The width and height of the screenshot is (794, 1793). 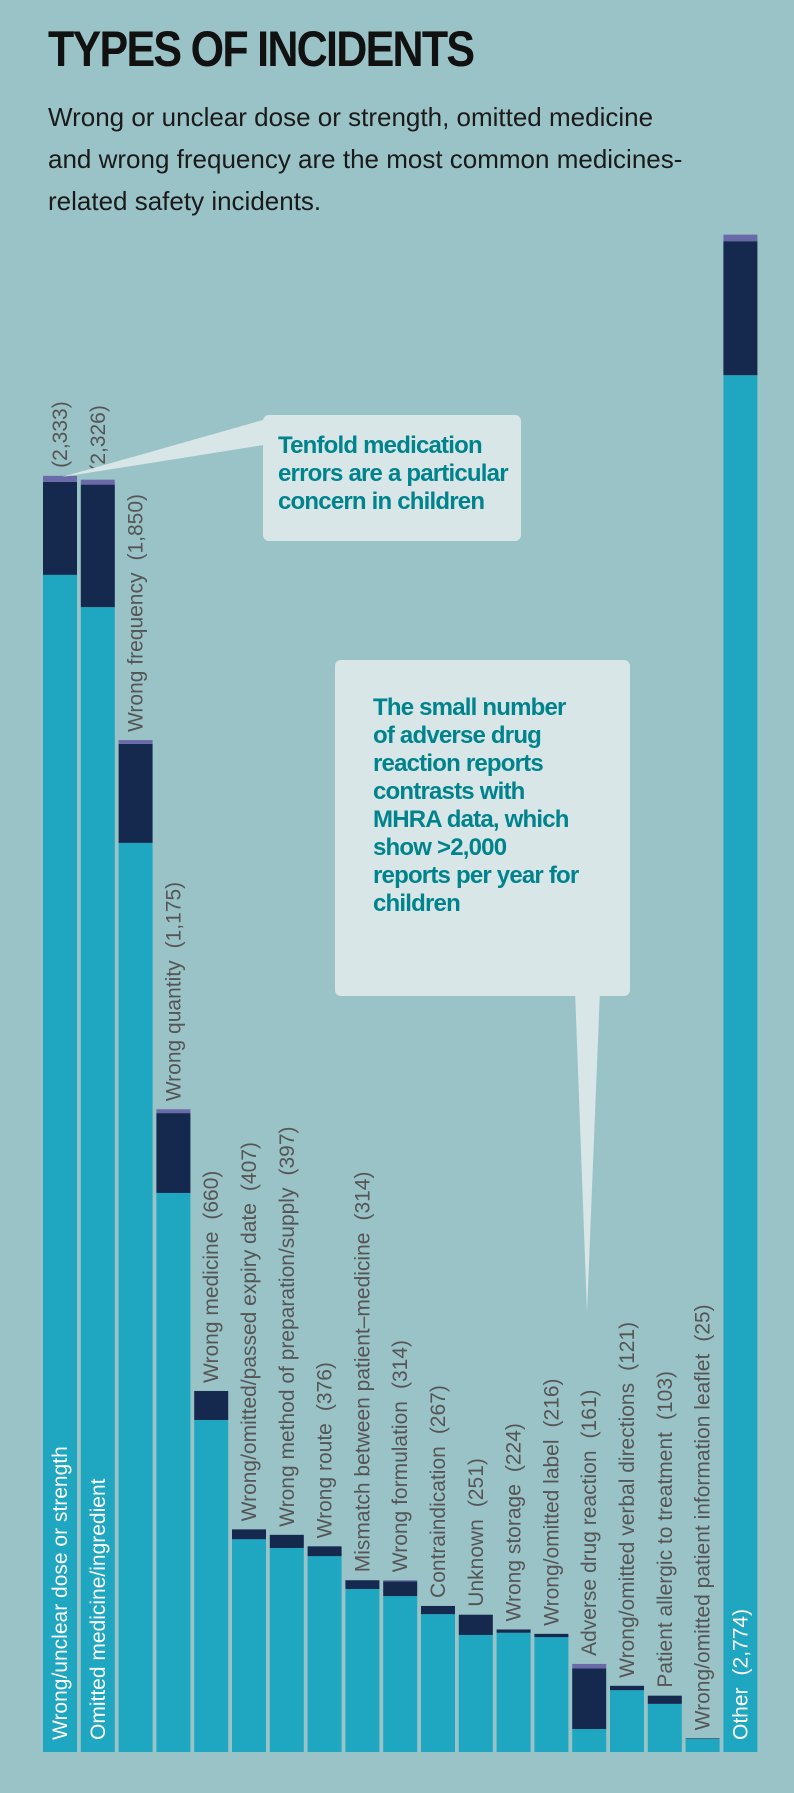 What do you see at coordinates (740, 1713) in the screenshot?
I see `bar-category-label: Other` at bounding box center [740, 1713].